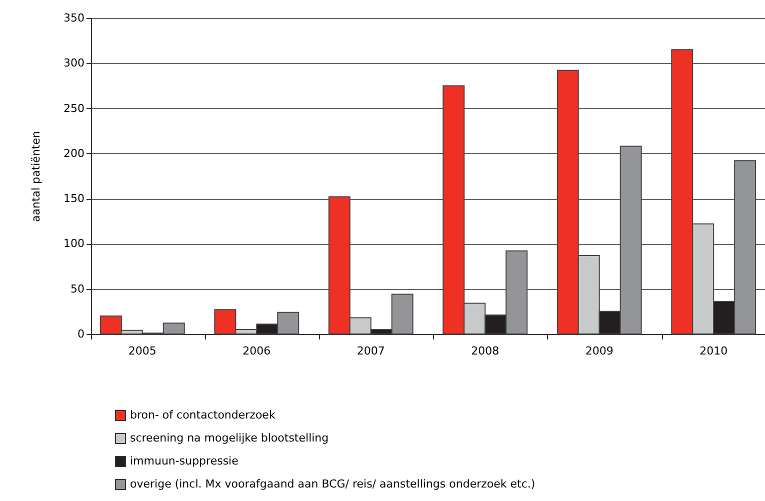 This screenshot has height=501, width=765. I want to click on legend-label: immuun-suppressie, so click(184, 461).